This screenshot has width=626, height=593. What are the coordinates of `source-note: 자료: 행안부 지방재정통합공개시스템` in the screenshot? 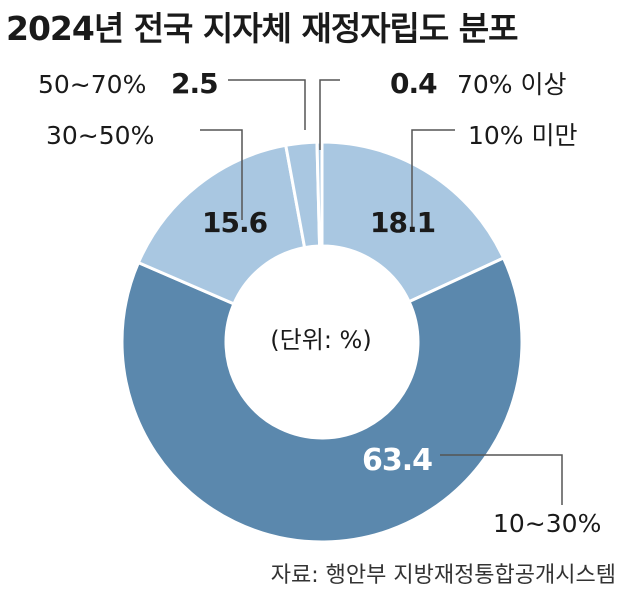 It's located at (443, 575).